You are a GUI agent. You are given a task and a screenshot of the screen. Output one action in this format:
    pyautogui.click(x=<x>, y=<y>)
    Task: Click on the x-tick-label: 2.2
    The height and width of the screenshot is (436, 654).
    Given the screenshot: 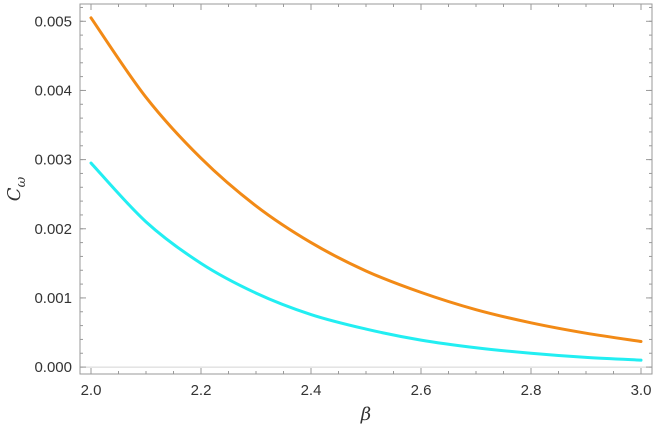 What is the action you would take?
    pyautogui.click(x=201, y=390)
    